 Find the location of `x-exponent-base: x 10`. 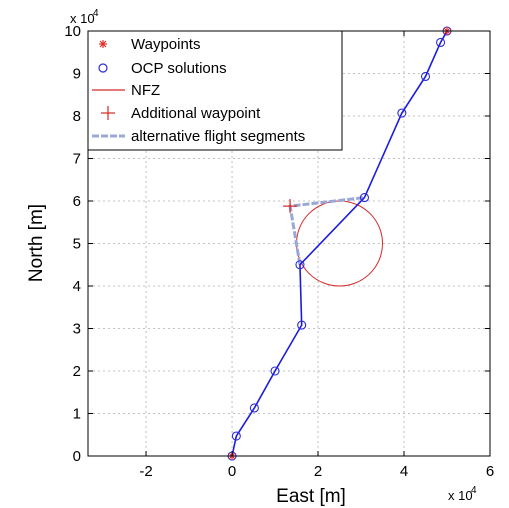

x-exponent-base: x 10 is located at coordinates (460, 495).